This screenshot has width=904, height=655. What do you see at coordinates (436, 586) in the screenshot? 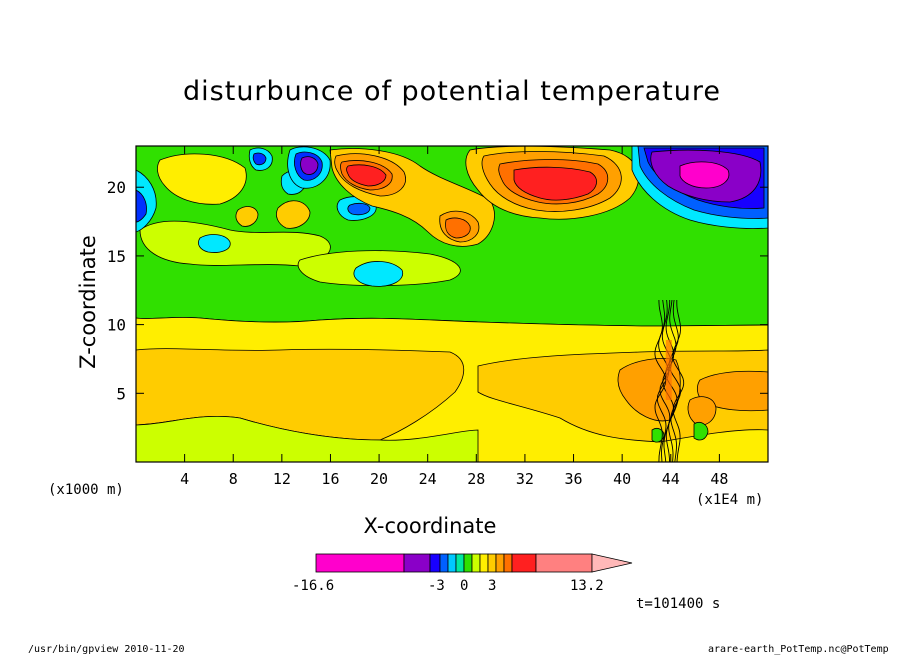
I see `colorbar-label: -3` at bounding box center [436, 586].